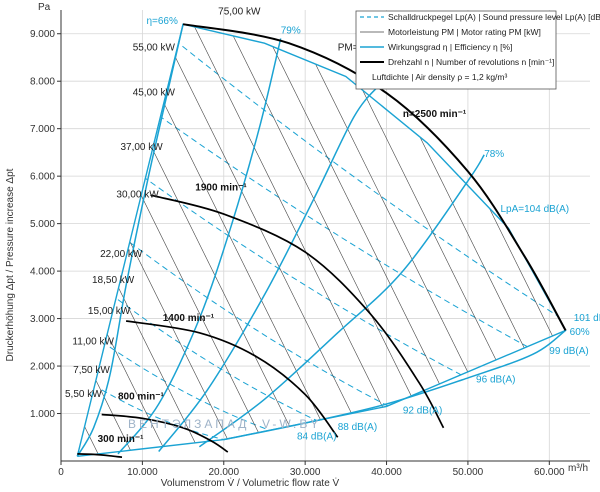 The width and height of the screenshot is (600, 492). Describe the element at coordinates (42, 367) in the screenshot. I see `y-tick-label: 2.000` at that location.